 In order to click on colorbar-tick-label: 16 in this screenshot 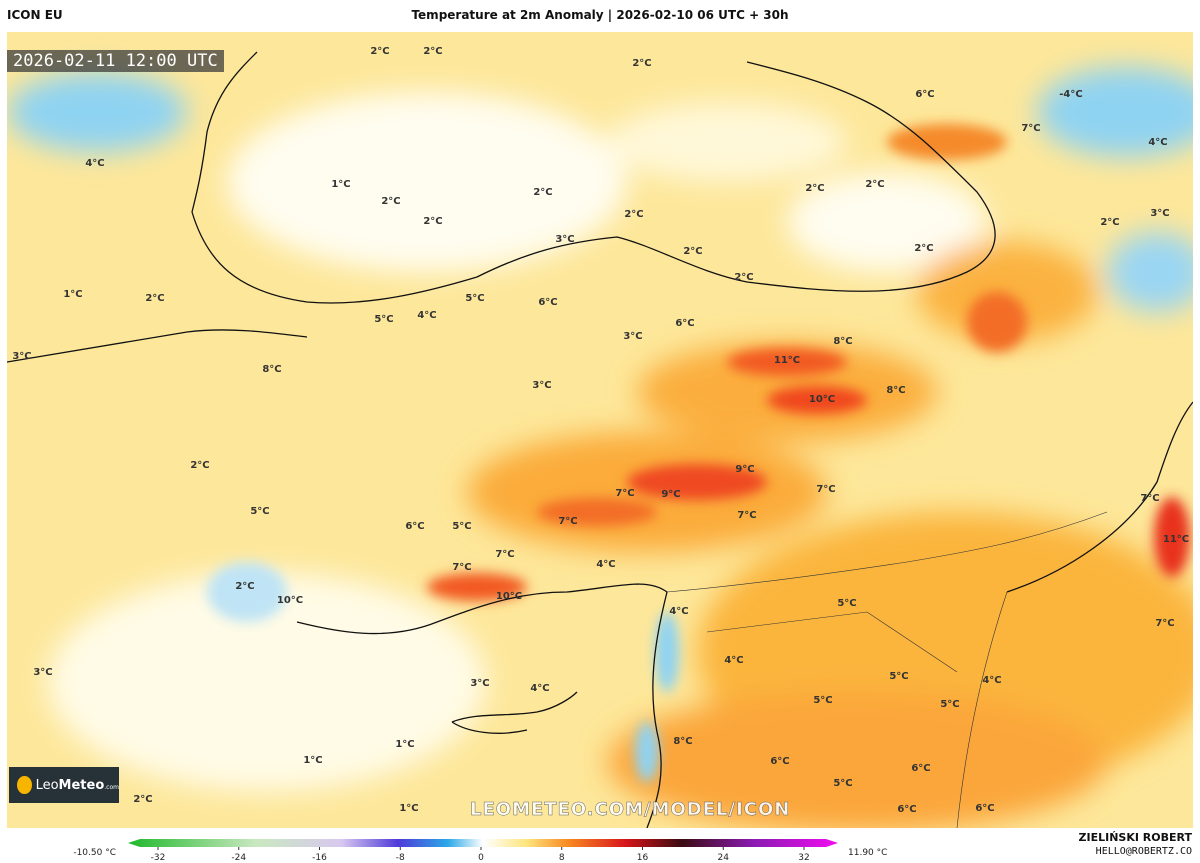, I will do `click(643, 858)`.